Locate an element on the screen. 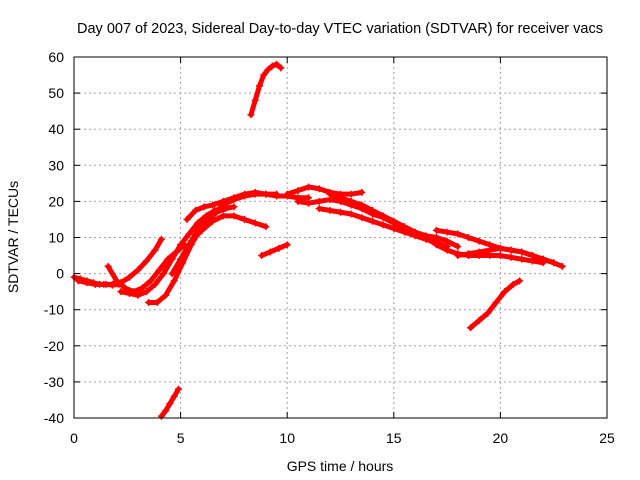  y-tick-label: -40 is located at coordinates (54, 418).